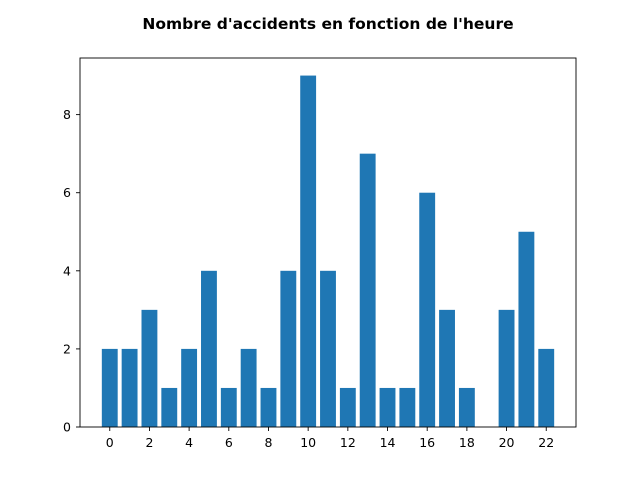 This screenshot has width=640, height=480. What do you see at coordinates (546, 442) in the screenshot?
I see `x-tick-label: 22` at bounding box center [546, 442].